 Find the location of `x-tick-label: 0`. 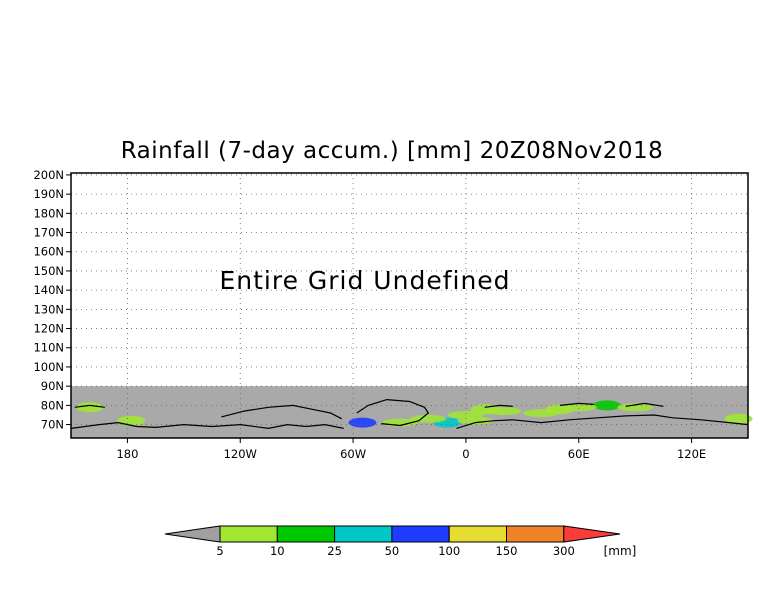

x-tick-label: 0 is located at coordinates (465, 454).